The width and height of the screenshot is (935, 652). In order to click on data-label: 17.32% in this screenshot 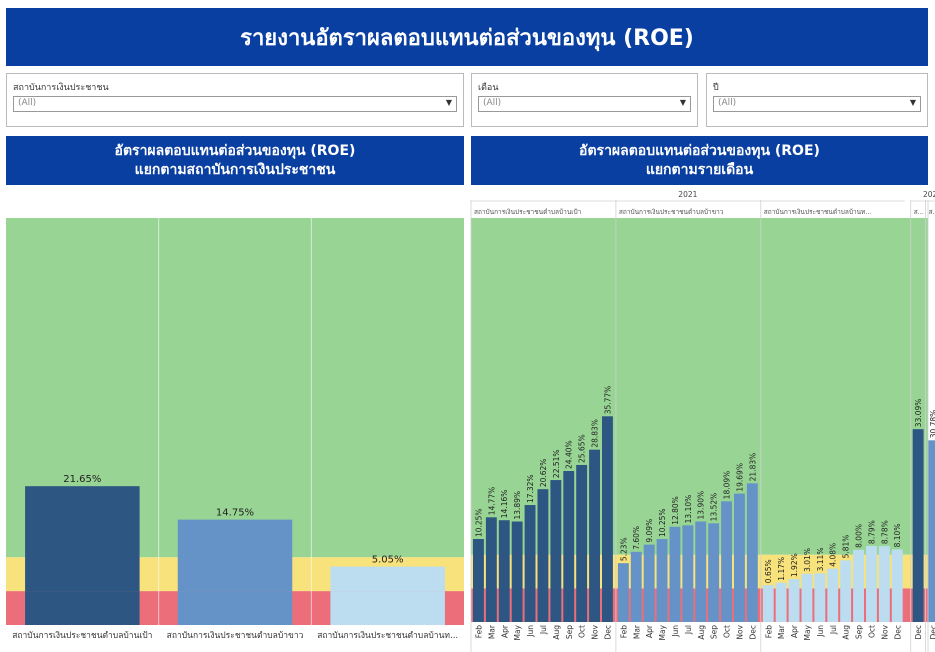, I will do `click(530, 488)`.